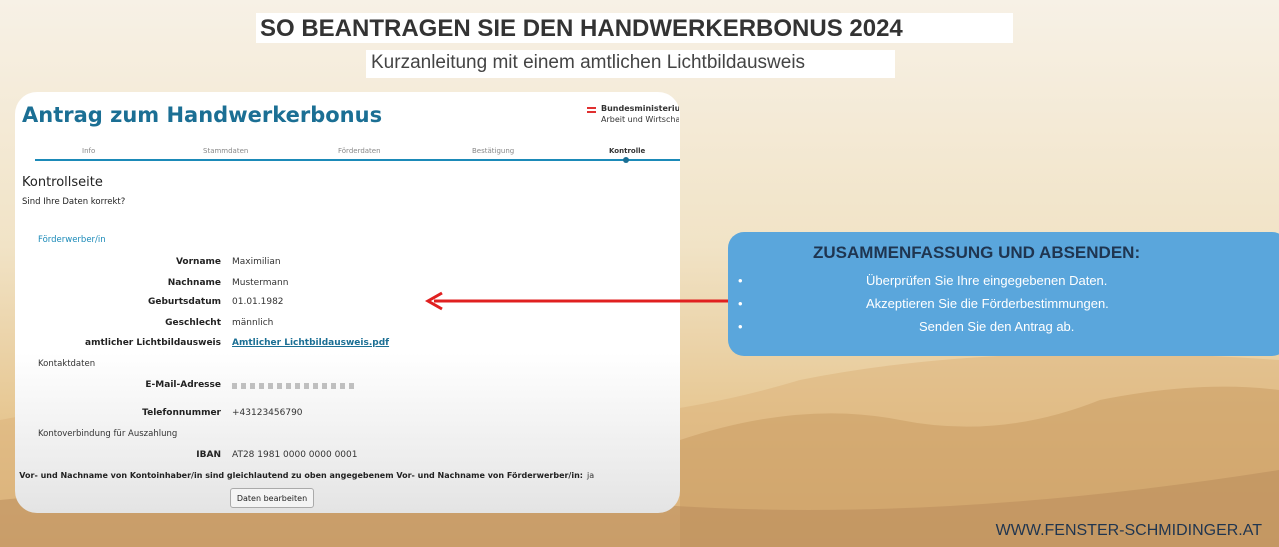 Image resolution: width=1279 pixels, height=547 pixels. I want to click on subsection: Kontaktdaten, so click(67, 364).